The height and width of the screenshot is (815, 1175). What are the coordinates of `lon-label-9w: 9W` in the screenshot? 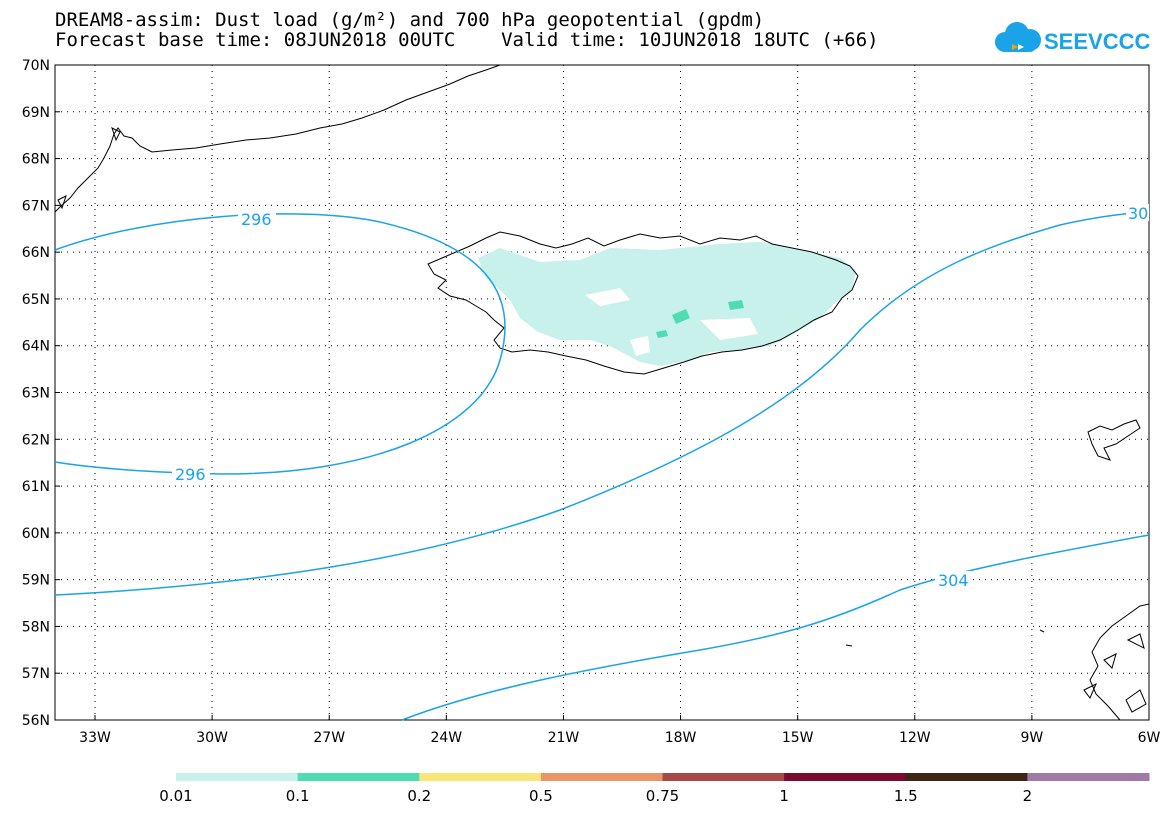 It's located at (1032, 738).